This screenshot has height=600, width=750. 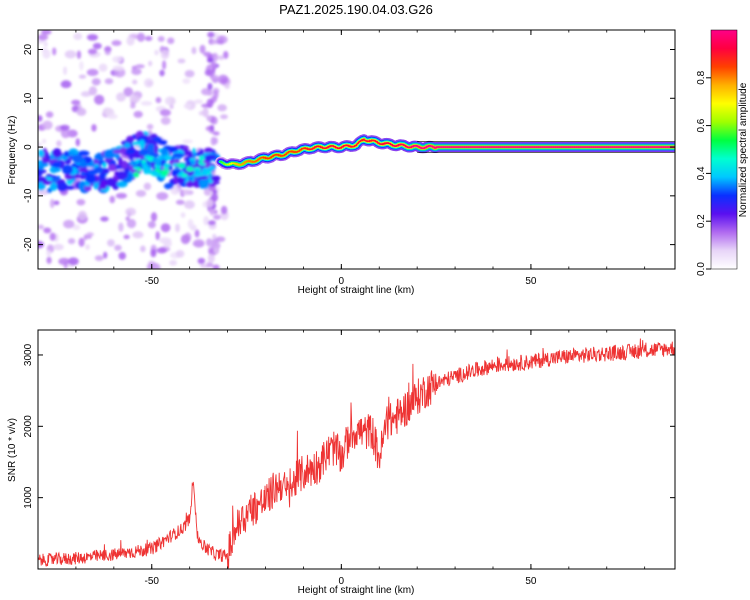 I want to click on spectrogram-y-tick-label: -20, so click(x=28, y=244).